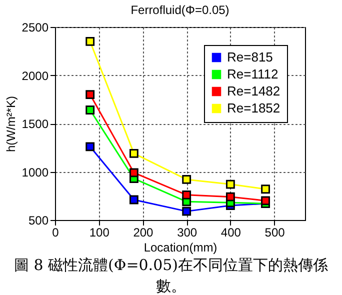 This screenshot has width=342, height=295. I want to click on y-tick-label: 1500, so click(35, 124).